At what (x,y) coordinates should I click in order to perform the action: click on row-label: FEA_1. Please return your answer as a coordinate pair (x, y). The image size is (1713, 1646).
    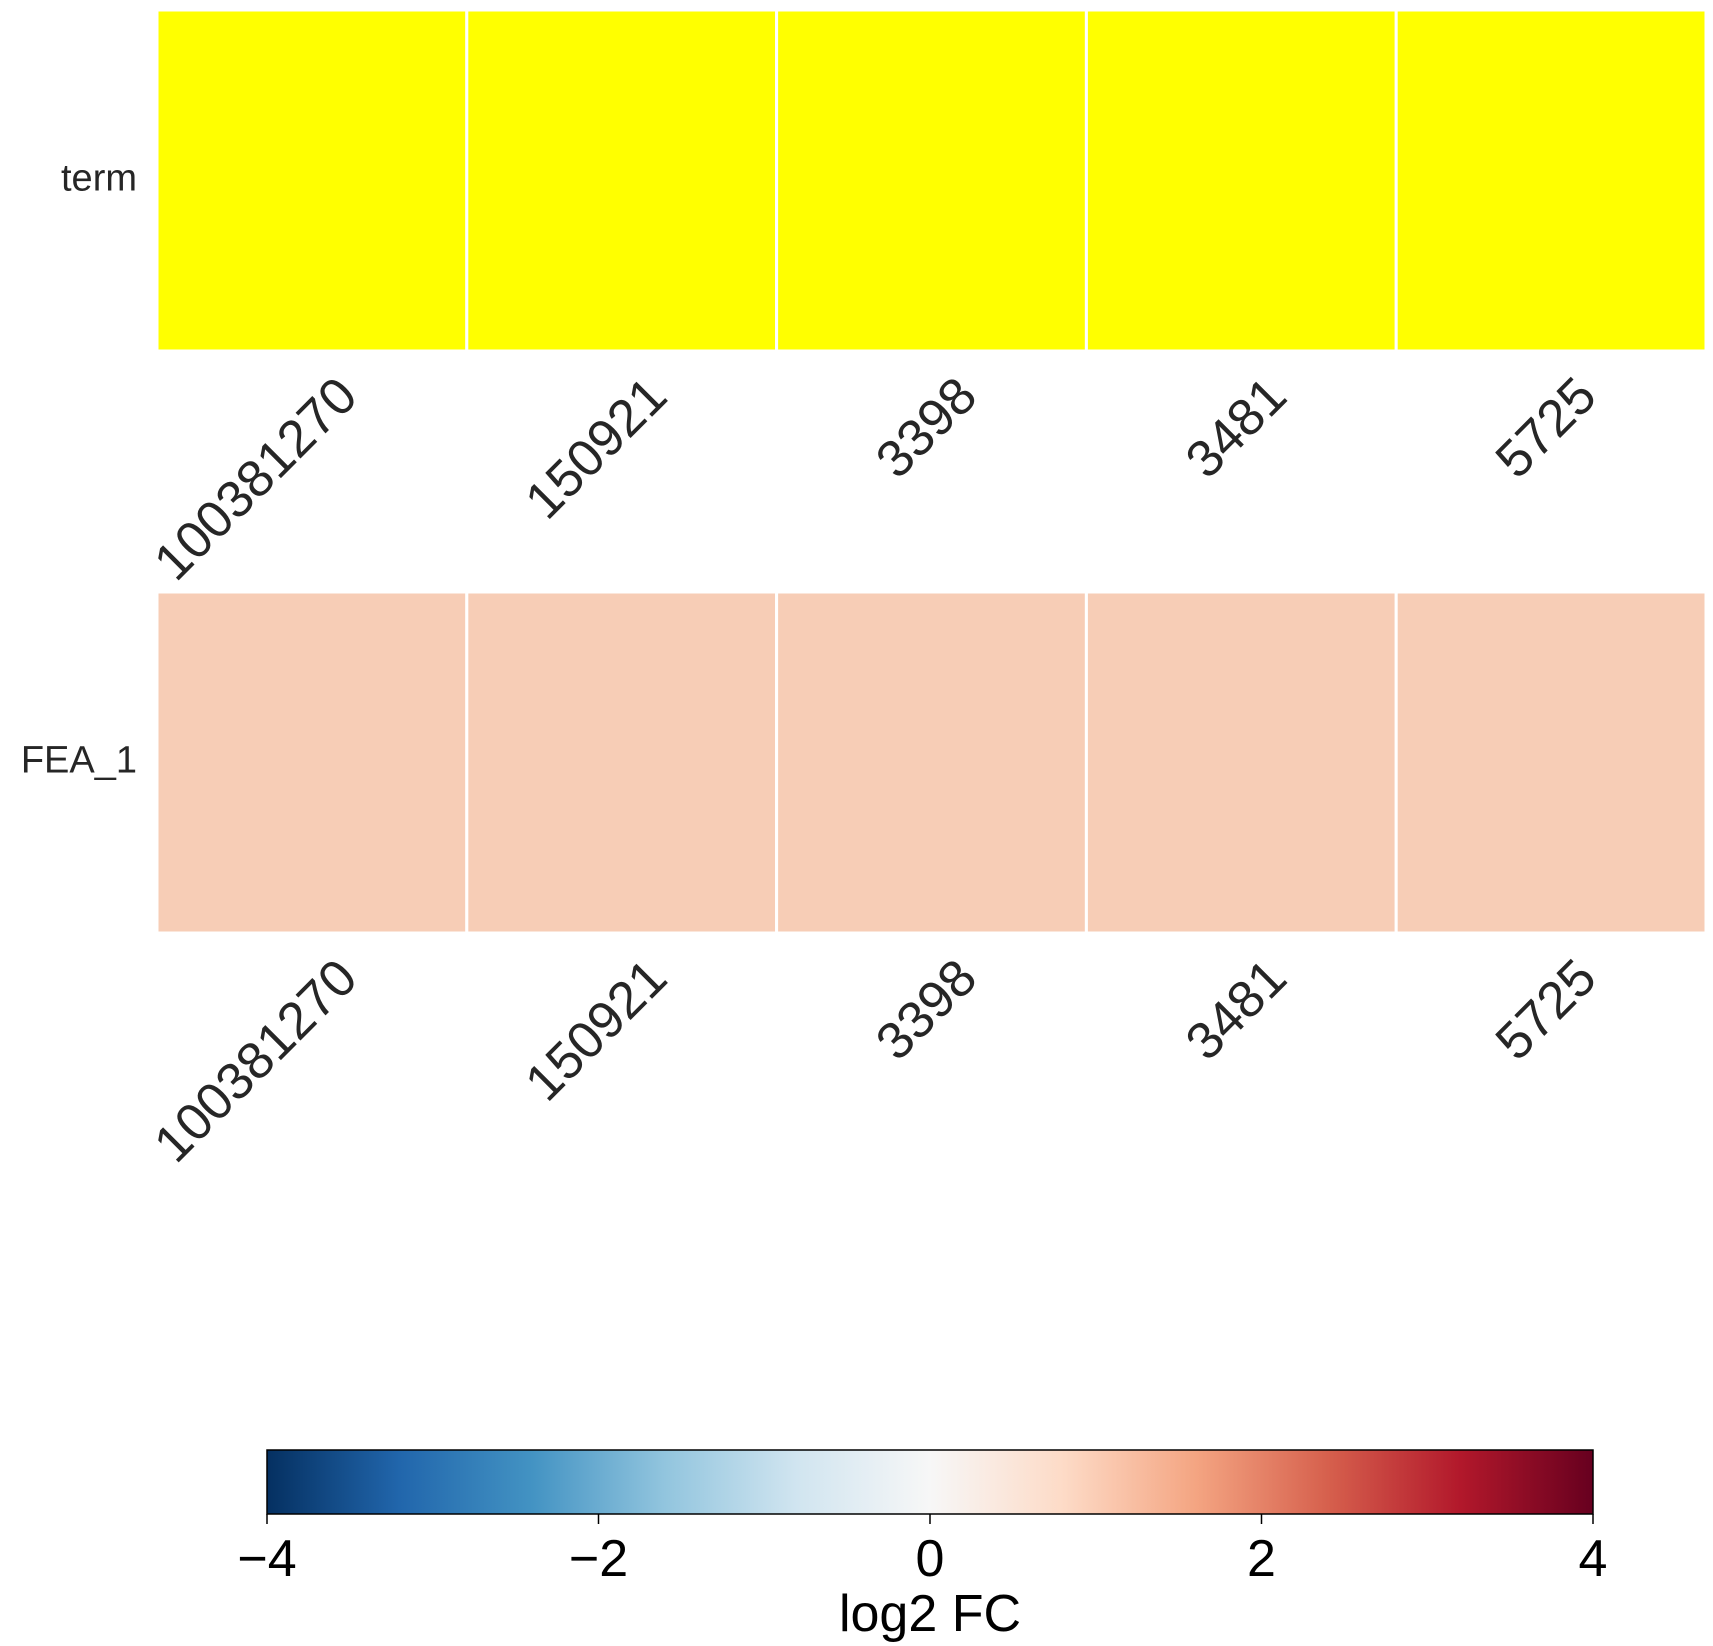
    Looking at the image, I should click on (79, 761).